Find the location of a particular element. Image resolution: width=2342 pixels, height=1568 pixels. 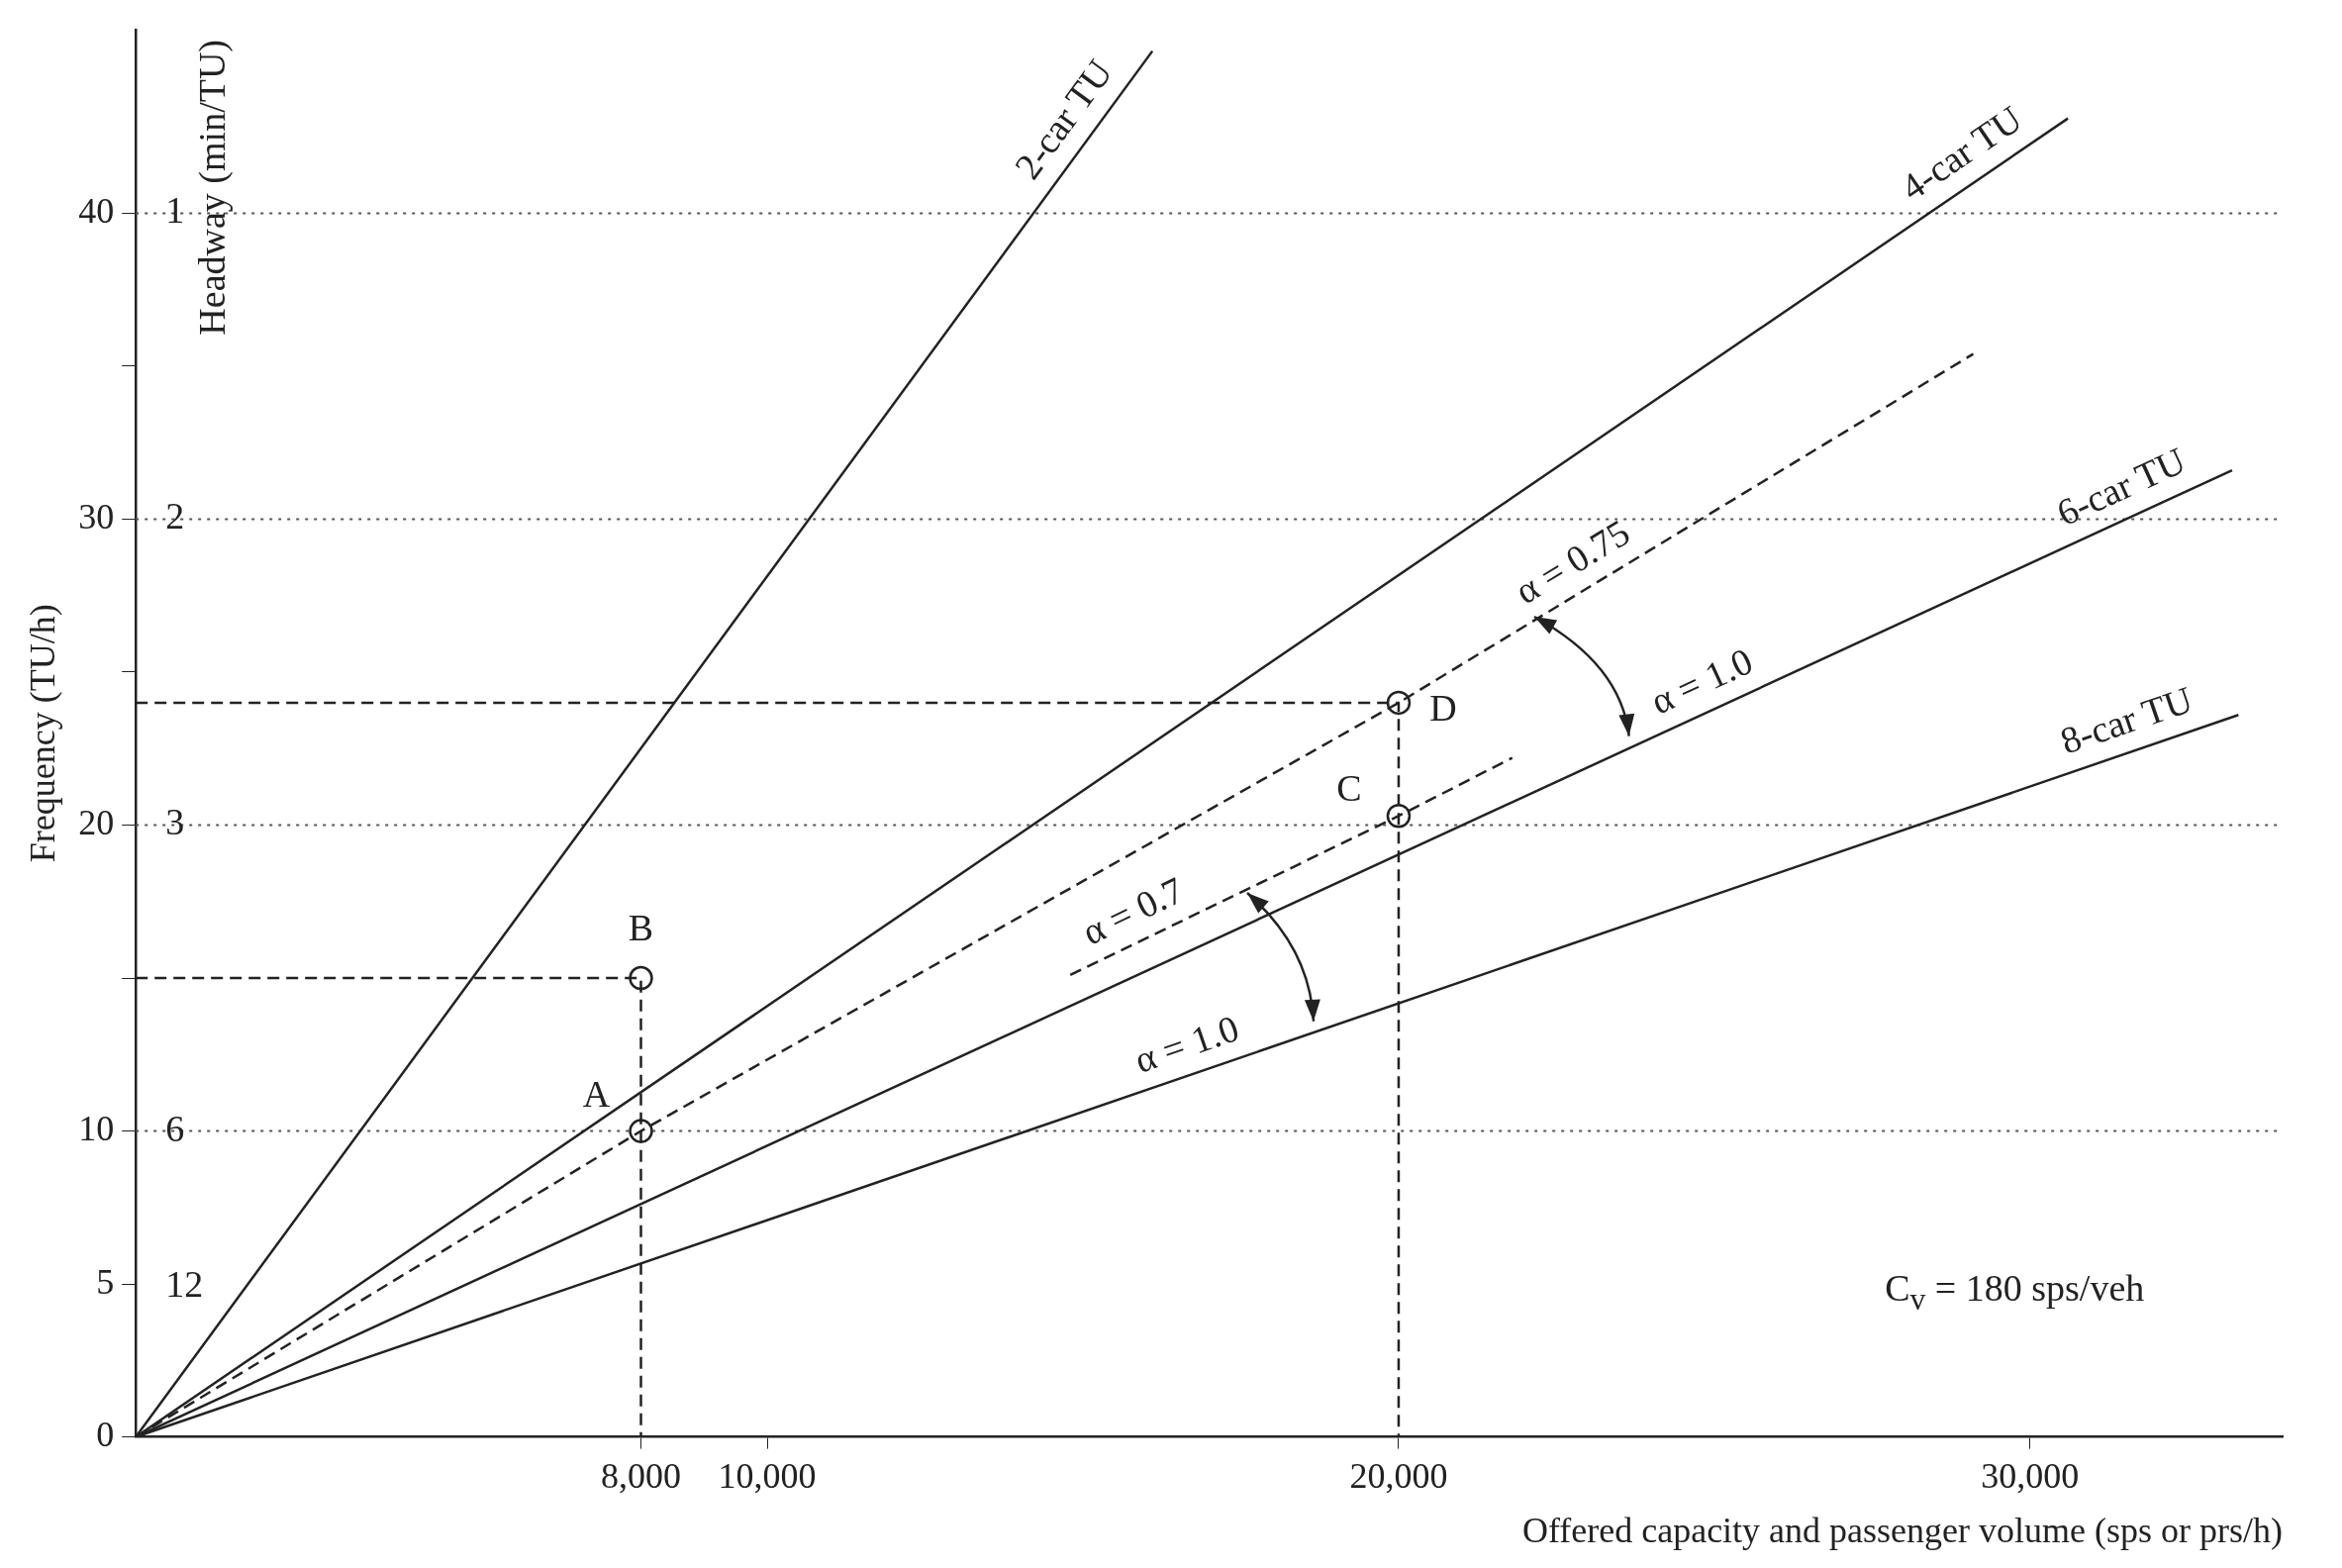

x-tick-label: 30,000 is located at coordinates (2030, 1475).